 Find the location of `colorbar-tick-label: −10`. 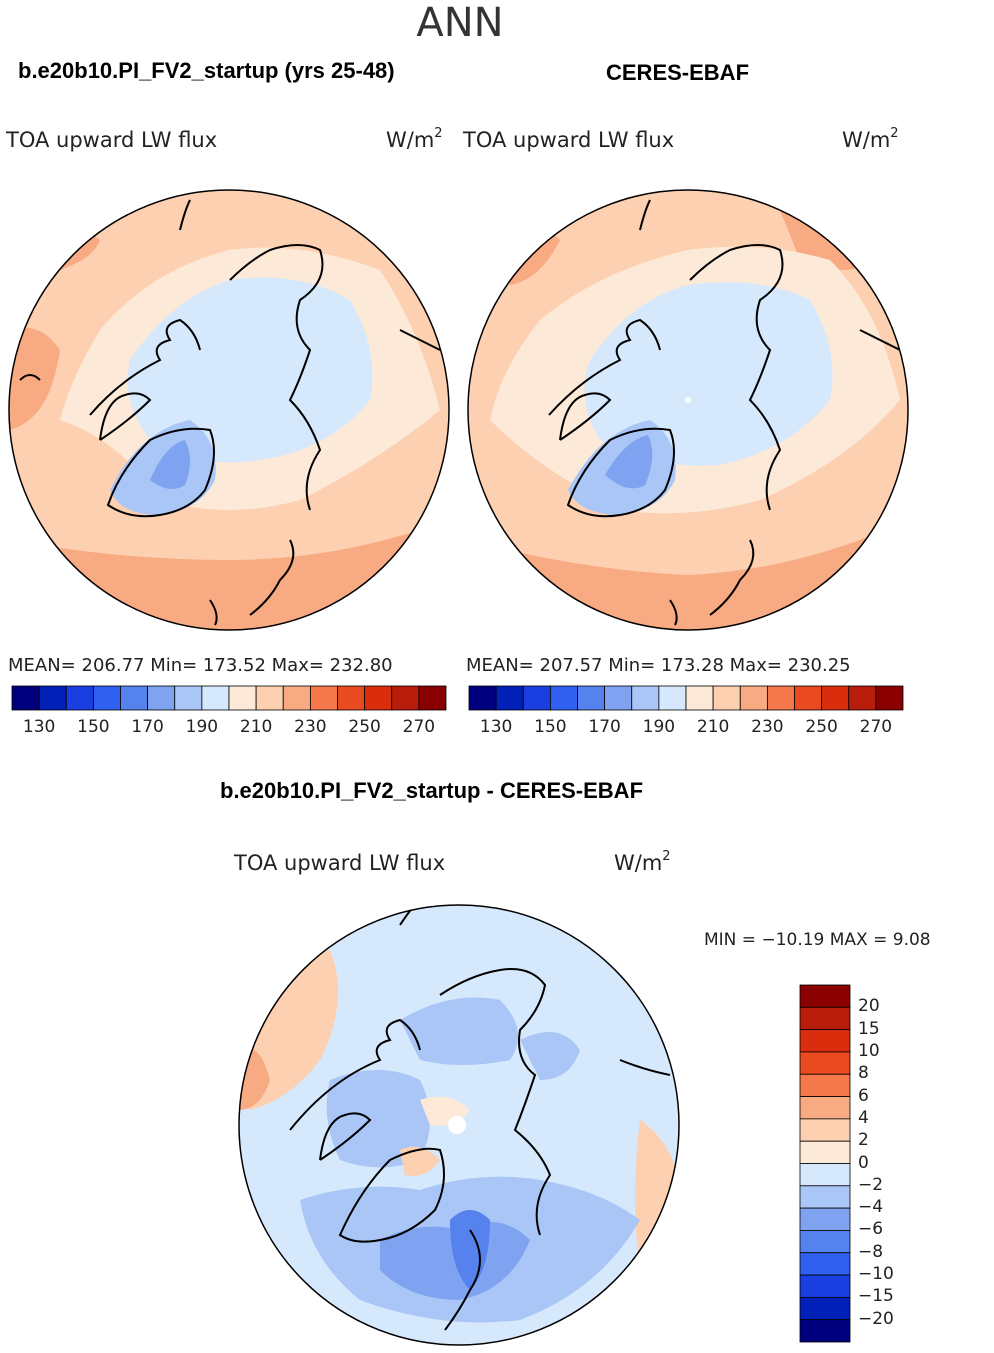

colorbar-tick-label: −10 is located at coordinates (876, 1274).